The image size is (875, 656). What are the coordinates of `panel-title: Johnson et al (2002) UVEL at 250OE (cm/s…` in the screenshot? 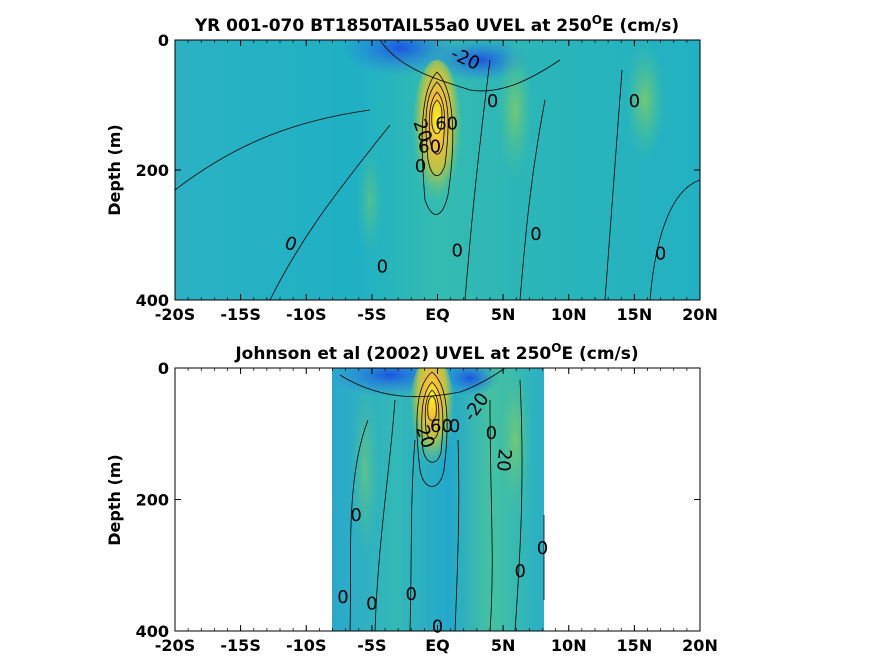 It's located at (436, 352).